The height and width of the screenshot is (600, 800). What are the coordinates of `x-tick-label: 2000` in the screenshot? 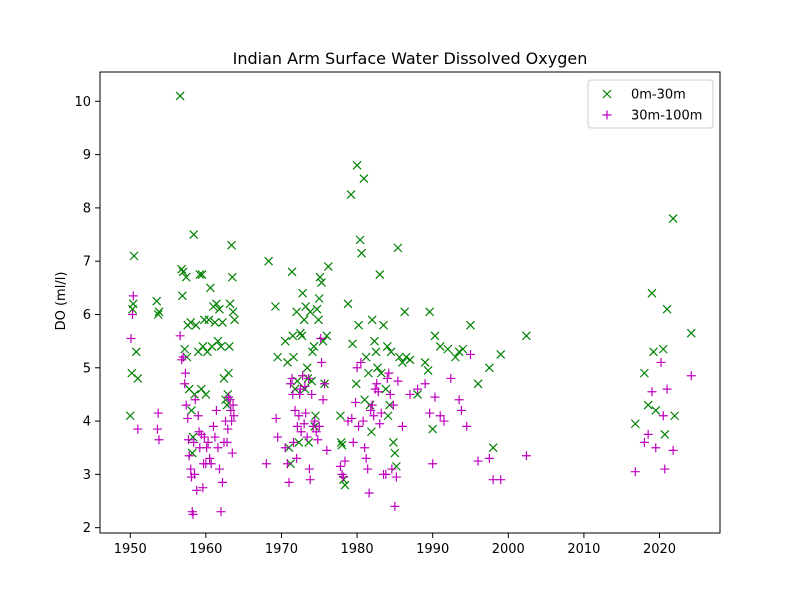 It's located at (508, 549).